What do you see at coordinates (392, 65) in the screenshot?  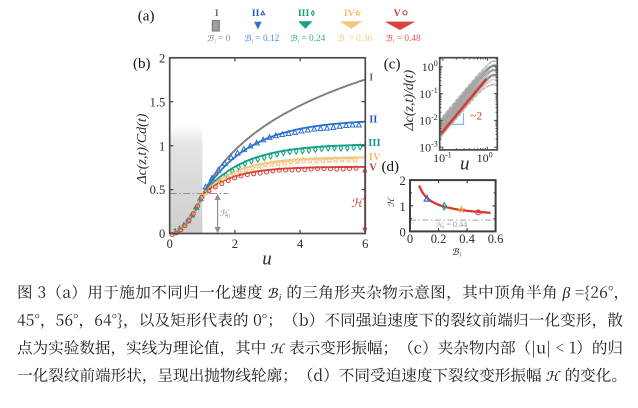 I see `svg-text: (c)` at bounding box center [392, 65].